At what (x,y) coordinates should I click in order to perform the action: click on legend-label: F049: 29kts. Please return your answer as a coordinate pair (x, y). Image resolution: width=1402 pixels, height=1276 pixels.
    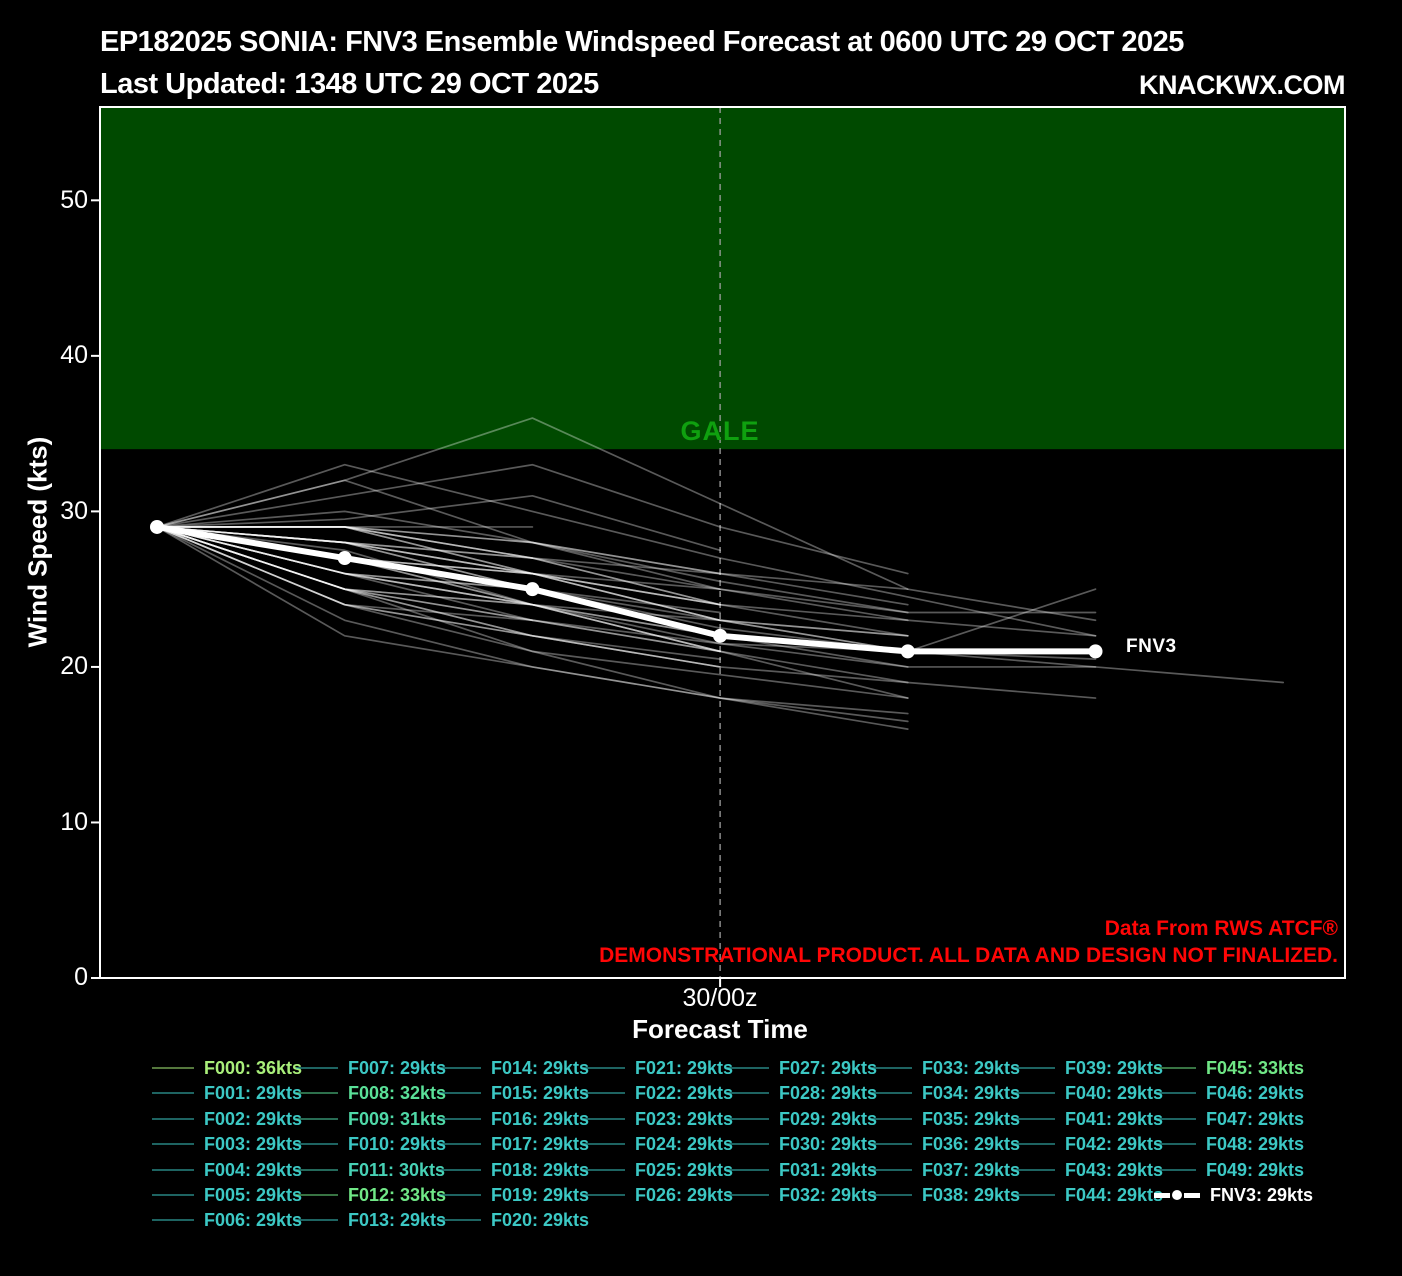
    Looking at the image, I should click on (1255, 1169).